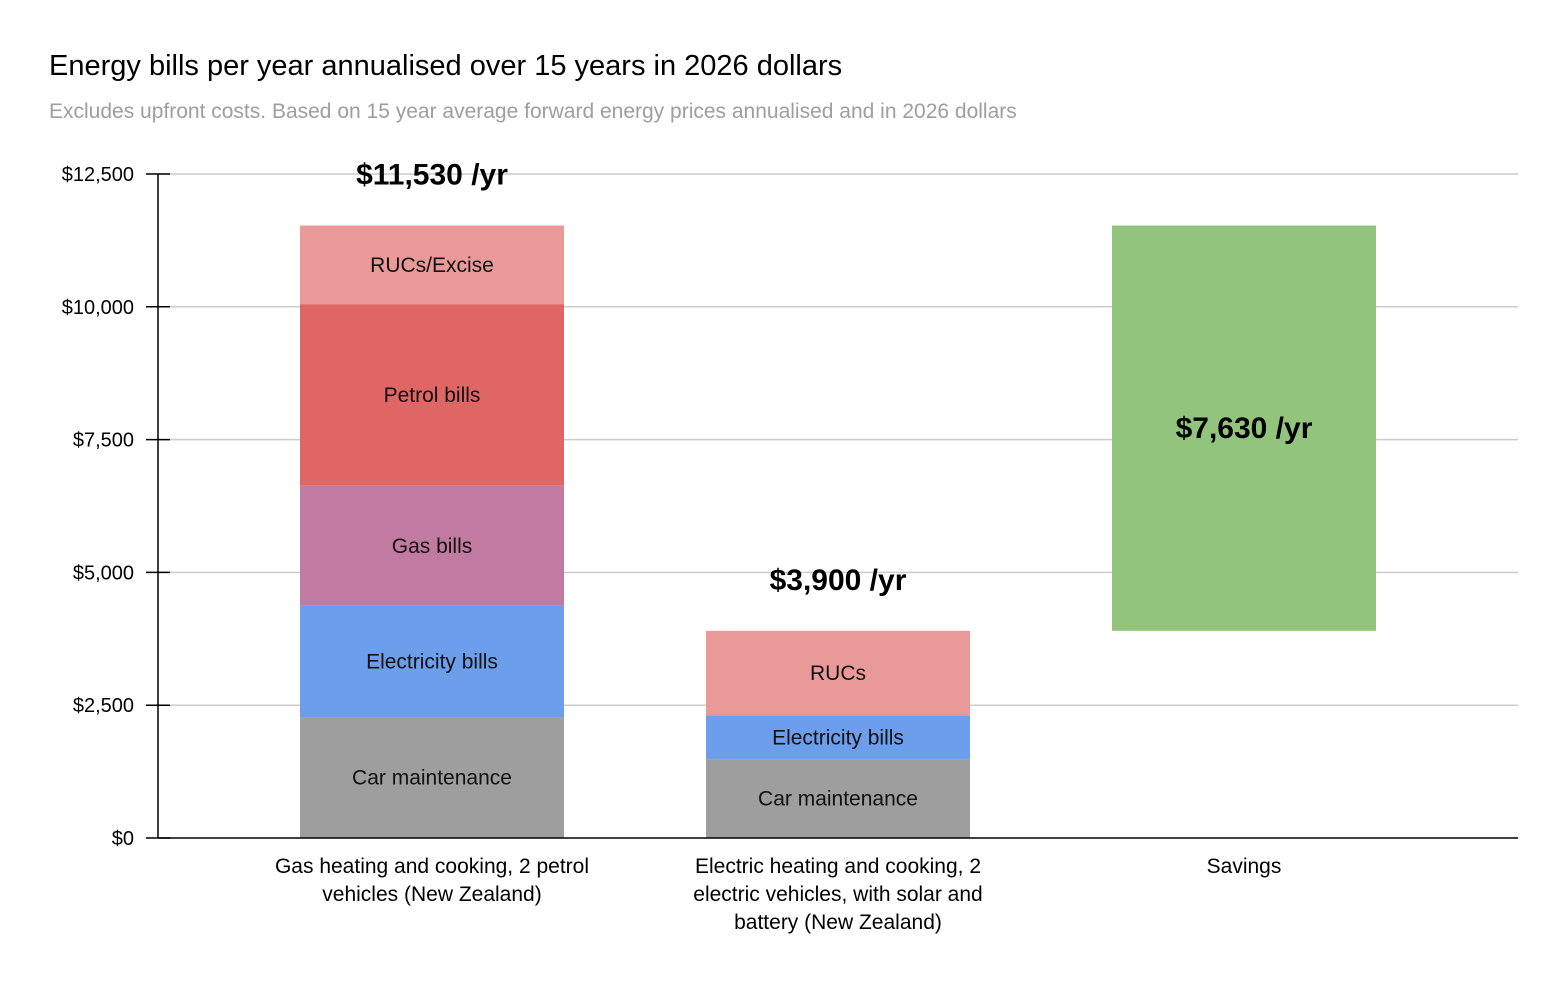 This screenshot has width=1568, height=984. I want to click on x-category-label: battery (New Zealand), so click(838, 922).